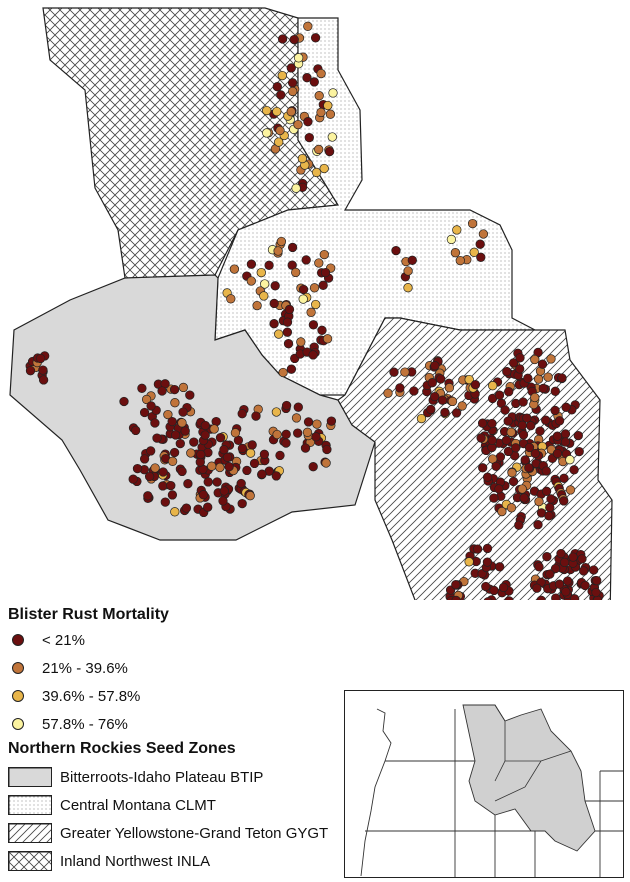  What do you see at coordinates (18, 640) in the screenshot?
I see `mortality-swatch` at bounding box center [18, 640].